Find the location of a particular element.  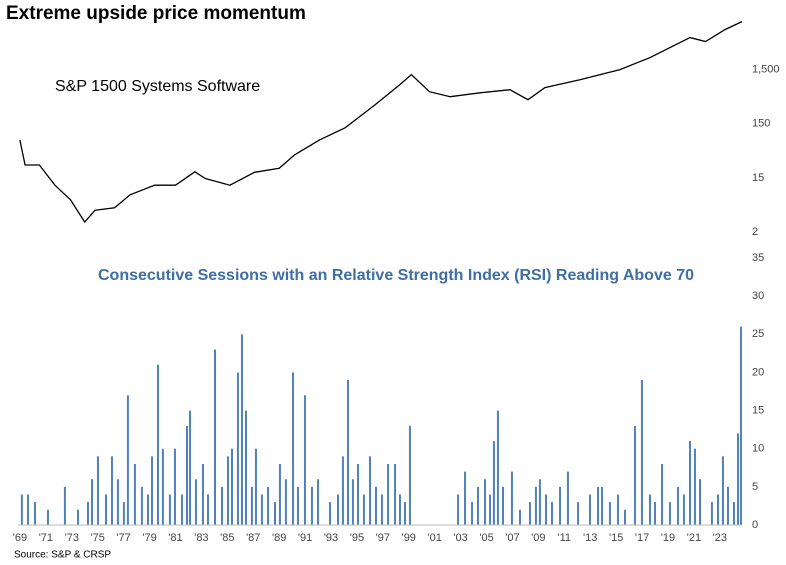

x-tick-label: '79 is located at coordinates (149, 538).